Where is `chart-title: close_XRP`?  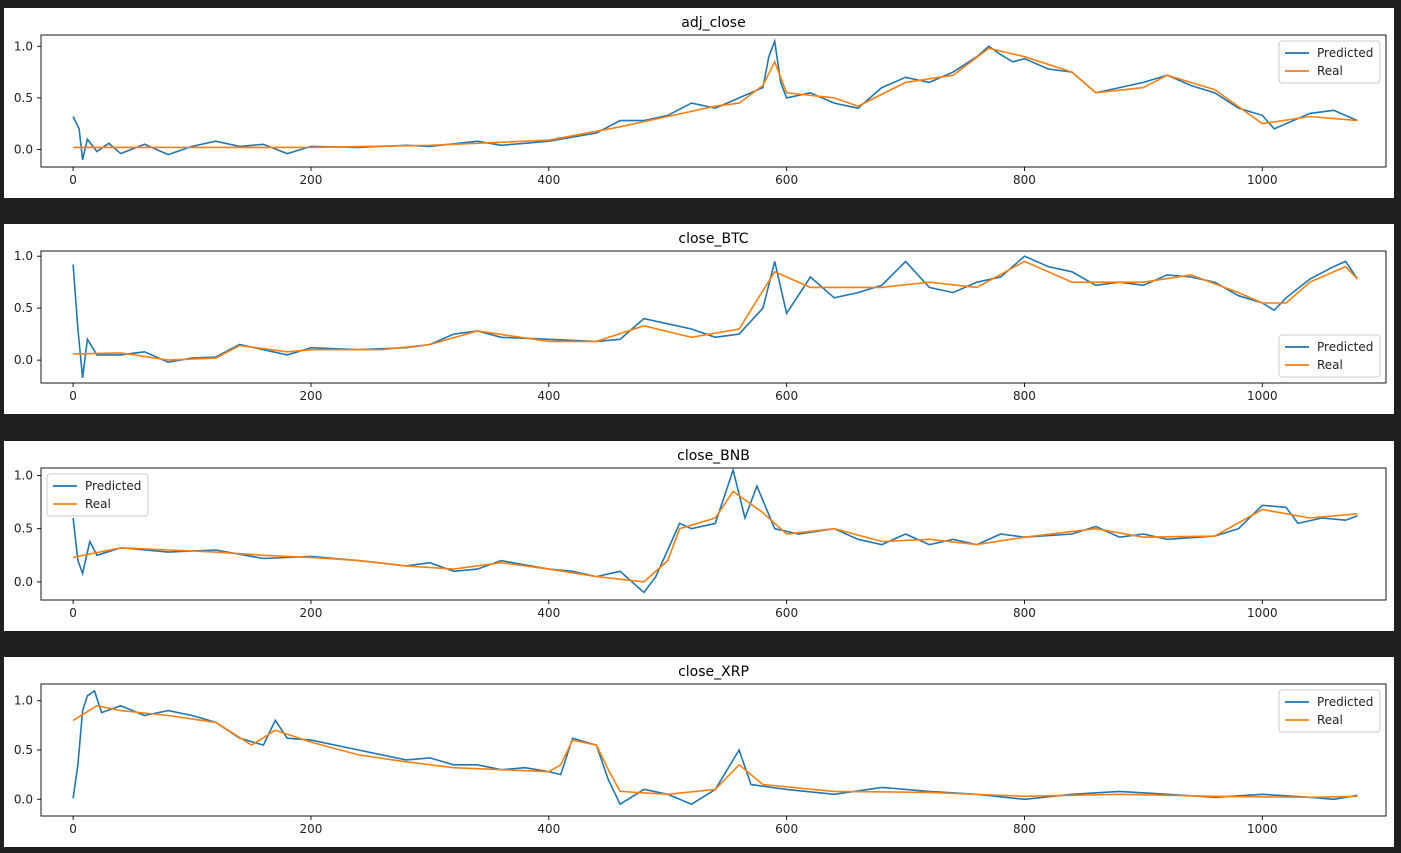
chart-title: close_XRP is located at coordinates (713, 672).